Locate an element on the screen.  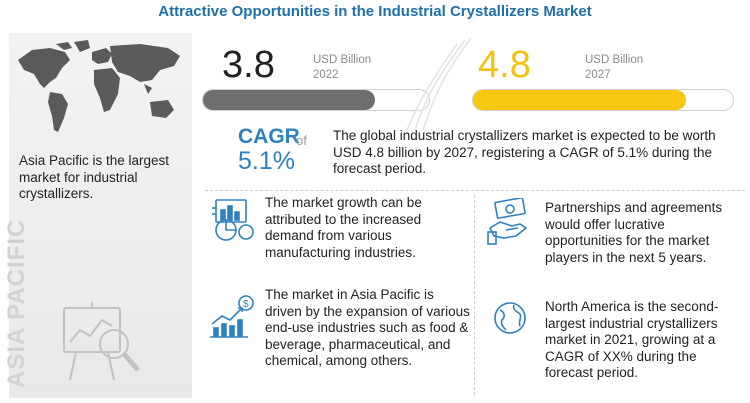
partnership-money-icon is located at coordinates (507, 221).